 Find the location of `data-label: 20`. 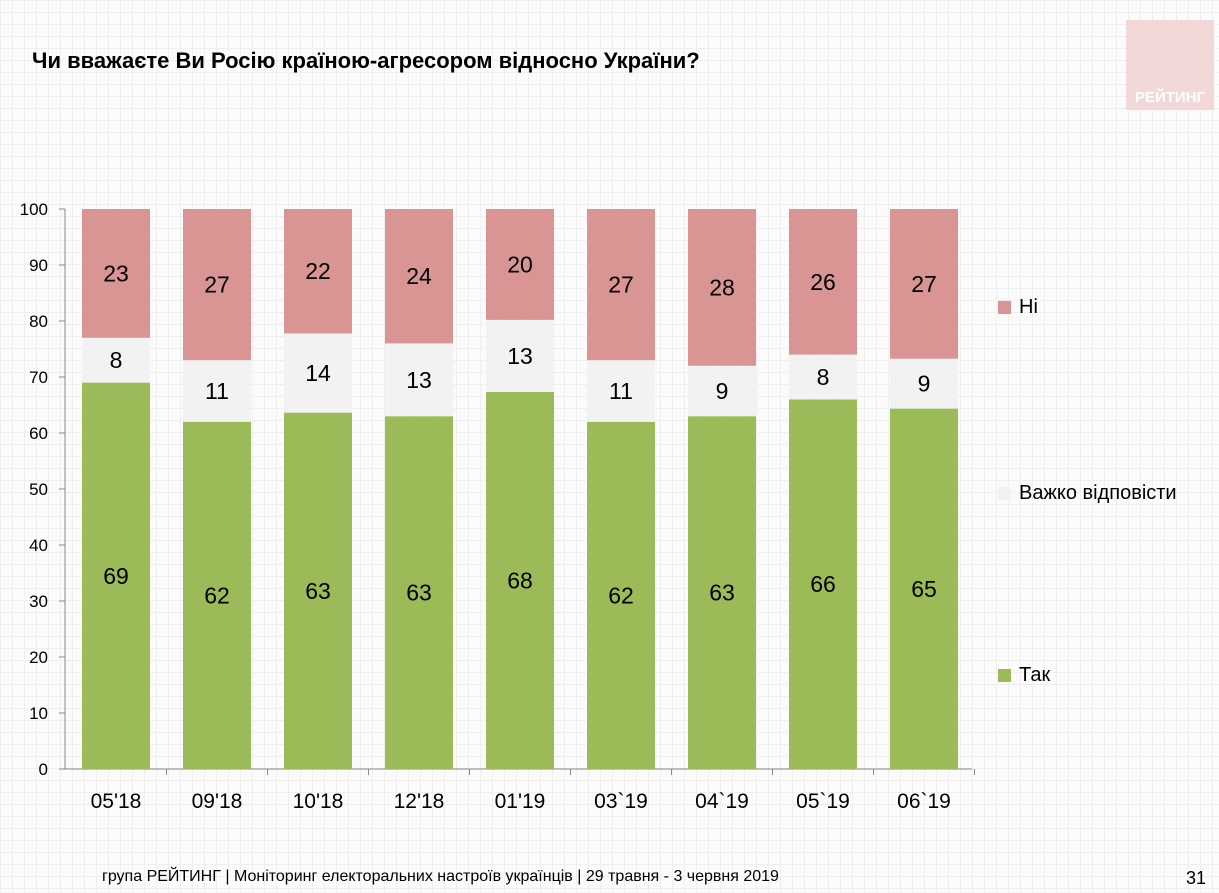

data-label: 20 is located at coordinates (520, 264).